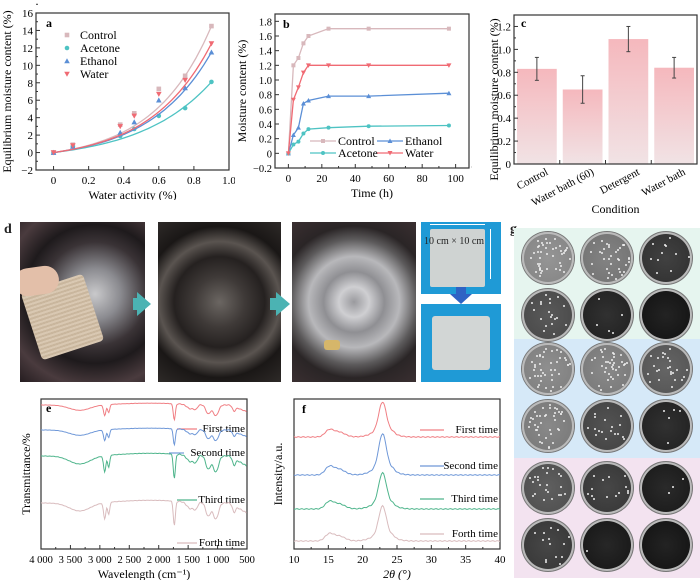  Describe the element at coordinates (356, 179) in the screenshot. I see `x-tick-label: 40` at that location.